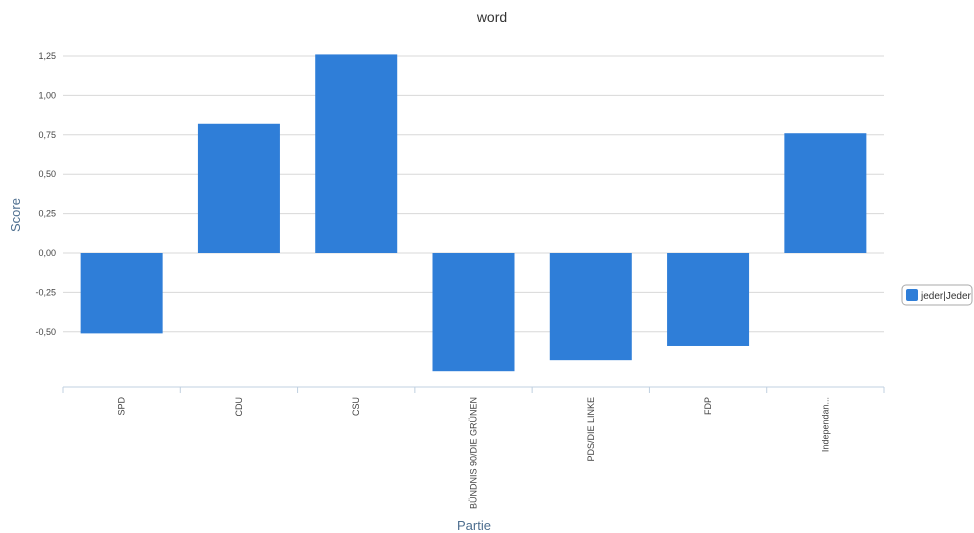 The width and height of the screenshot is (974, 533). I want to click on y-tick-label: 0,25, so click(47, 214).